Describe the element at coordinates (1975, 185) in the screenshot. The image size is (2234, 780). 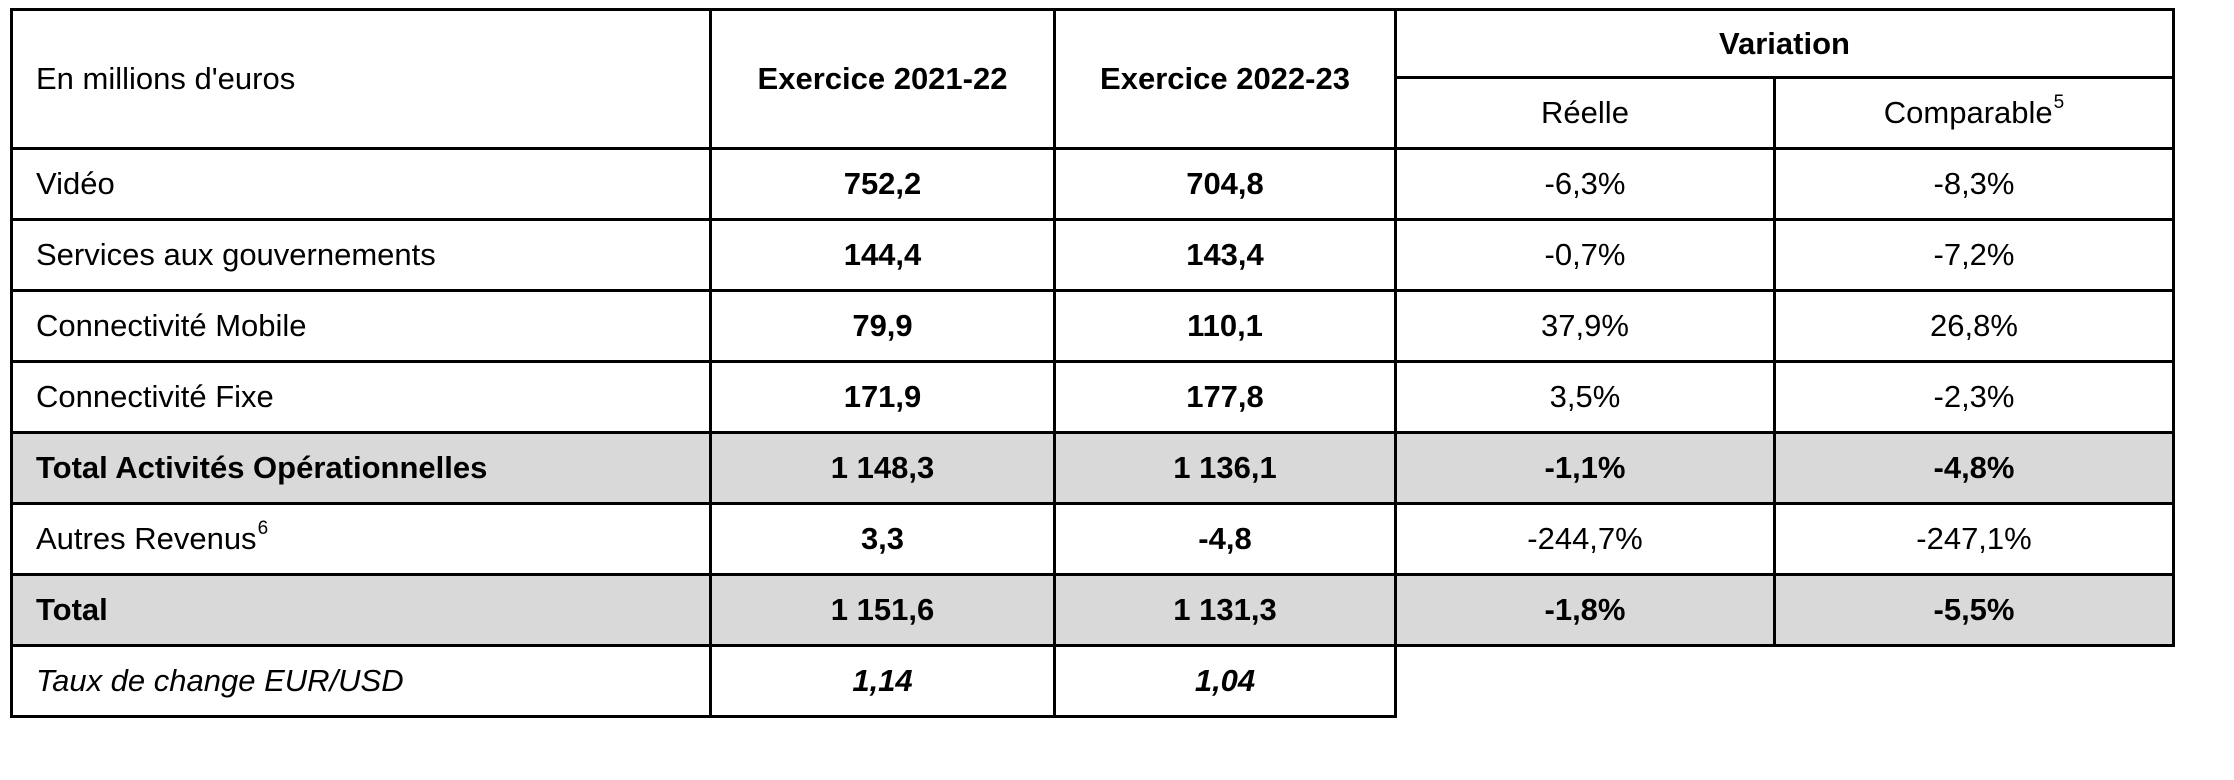
I see `variation-comparable-cell: -8,3%` at that location.